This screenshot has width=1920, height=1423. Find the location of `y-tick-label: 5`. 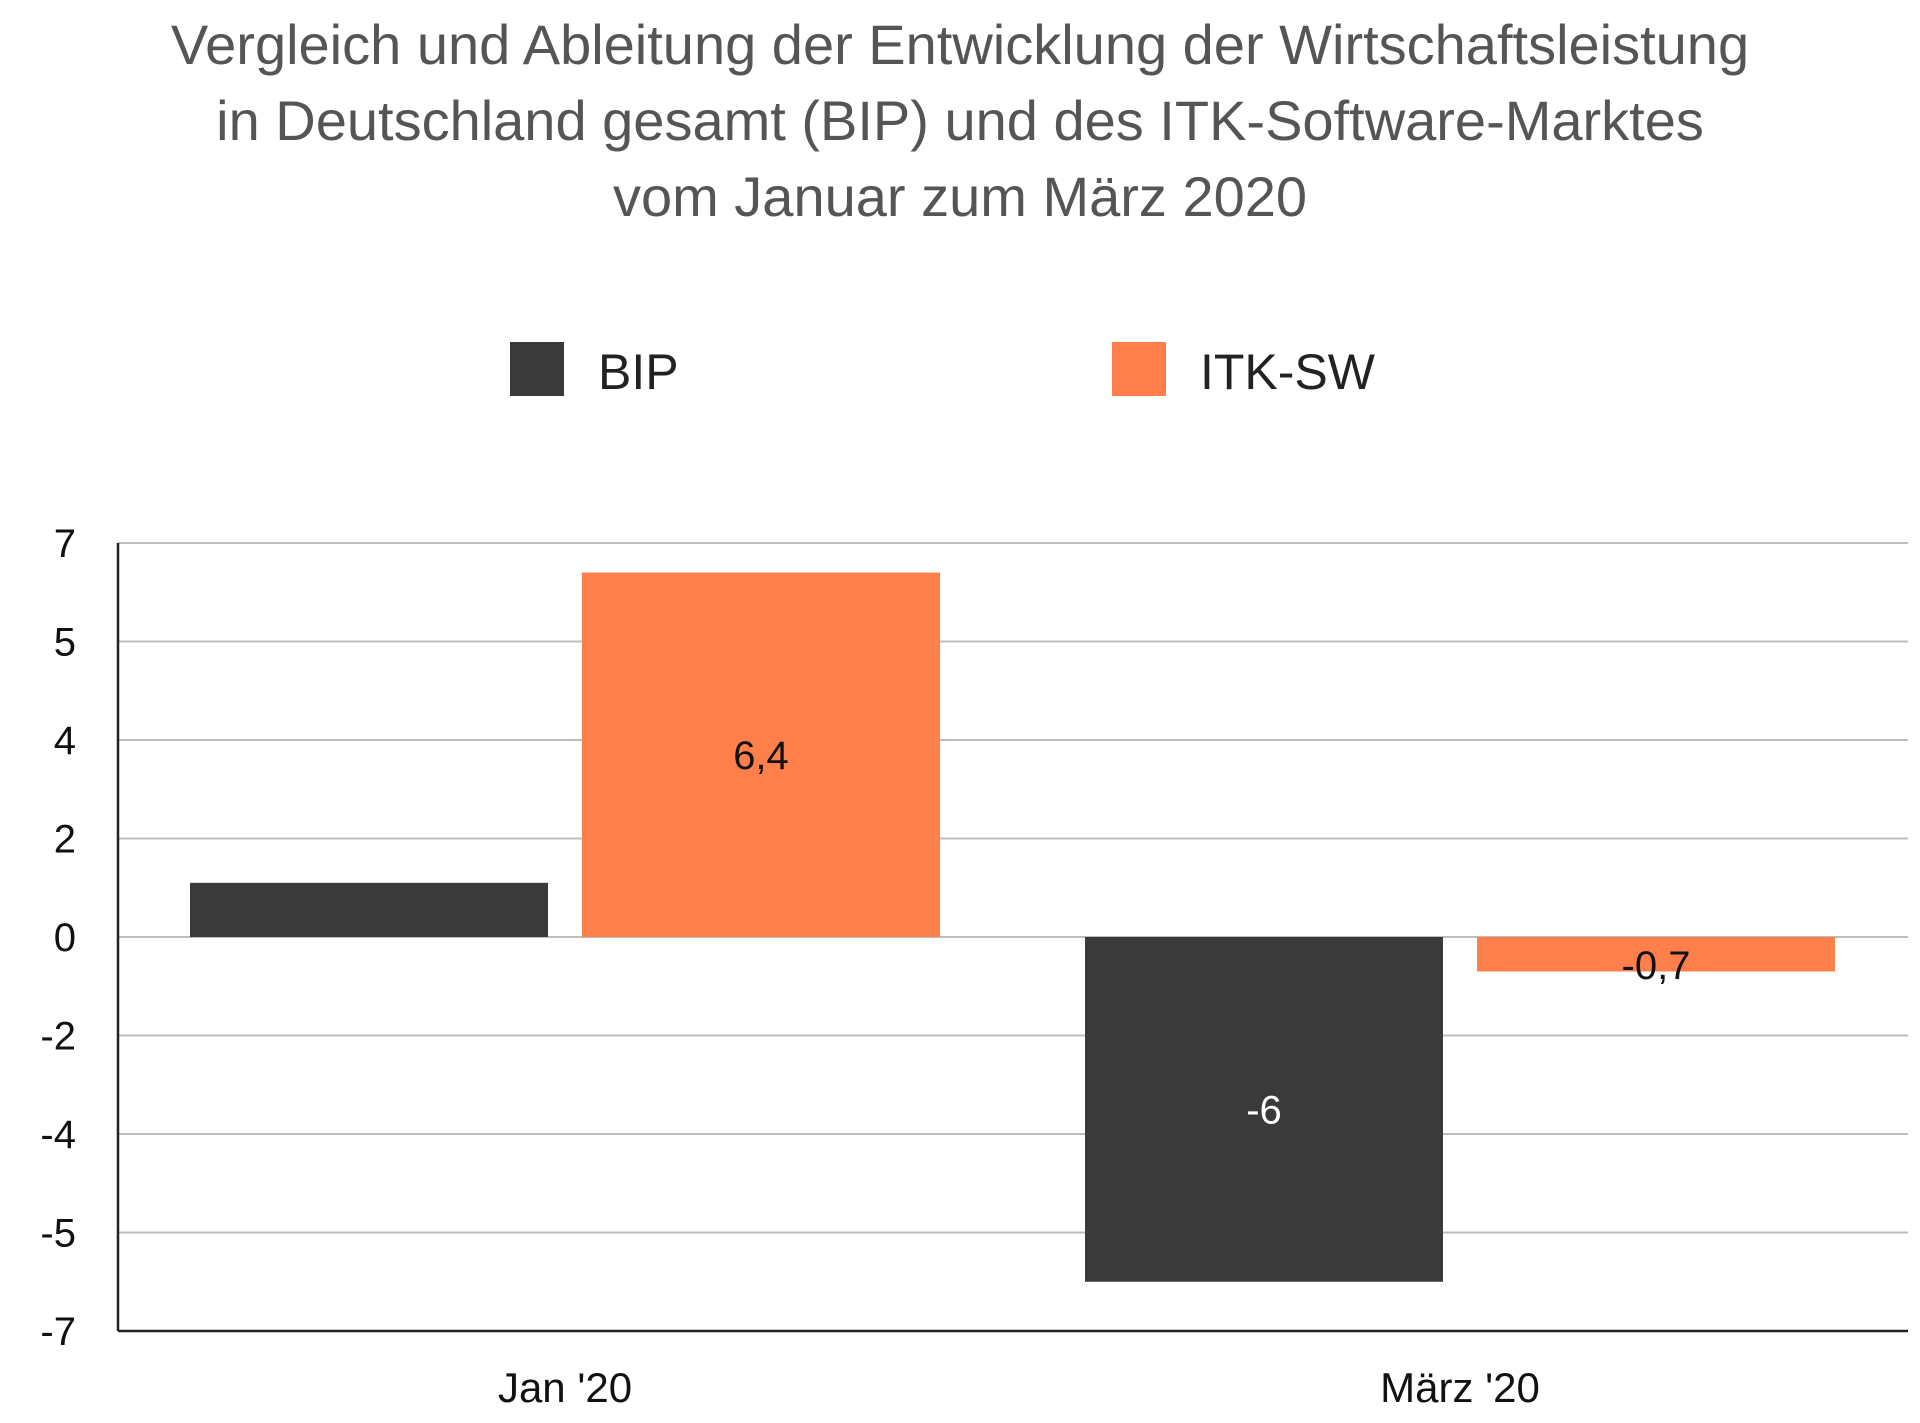

y-tick-label: 5 is located at coordinates (65, 643).